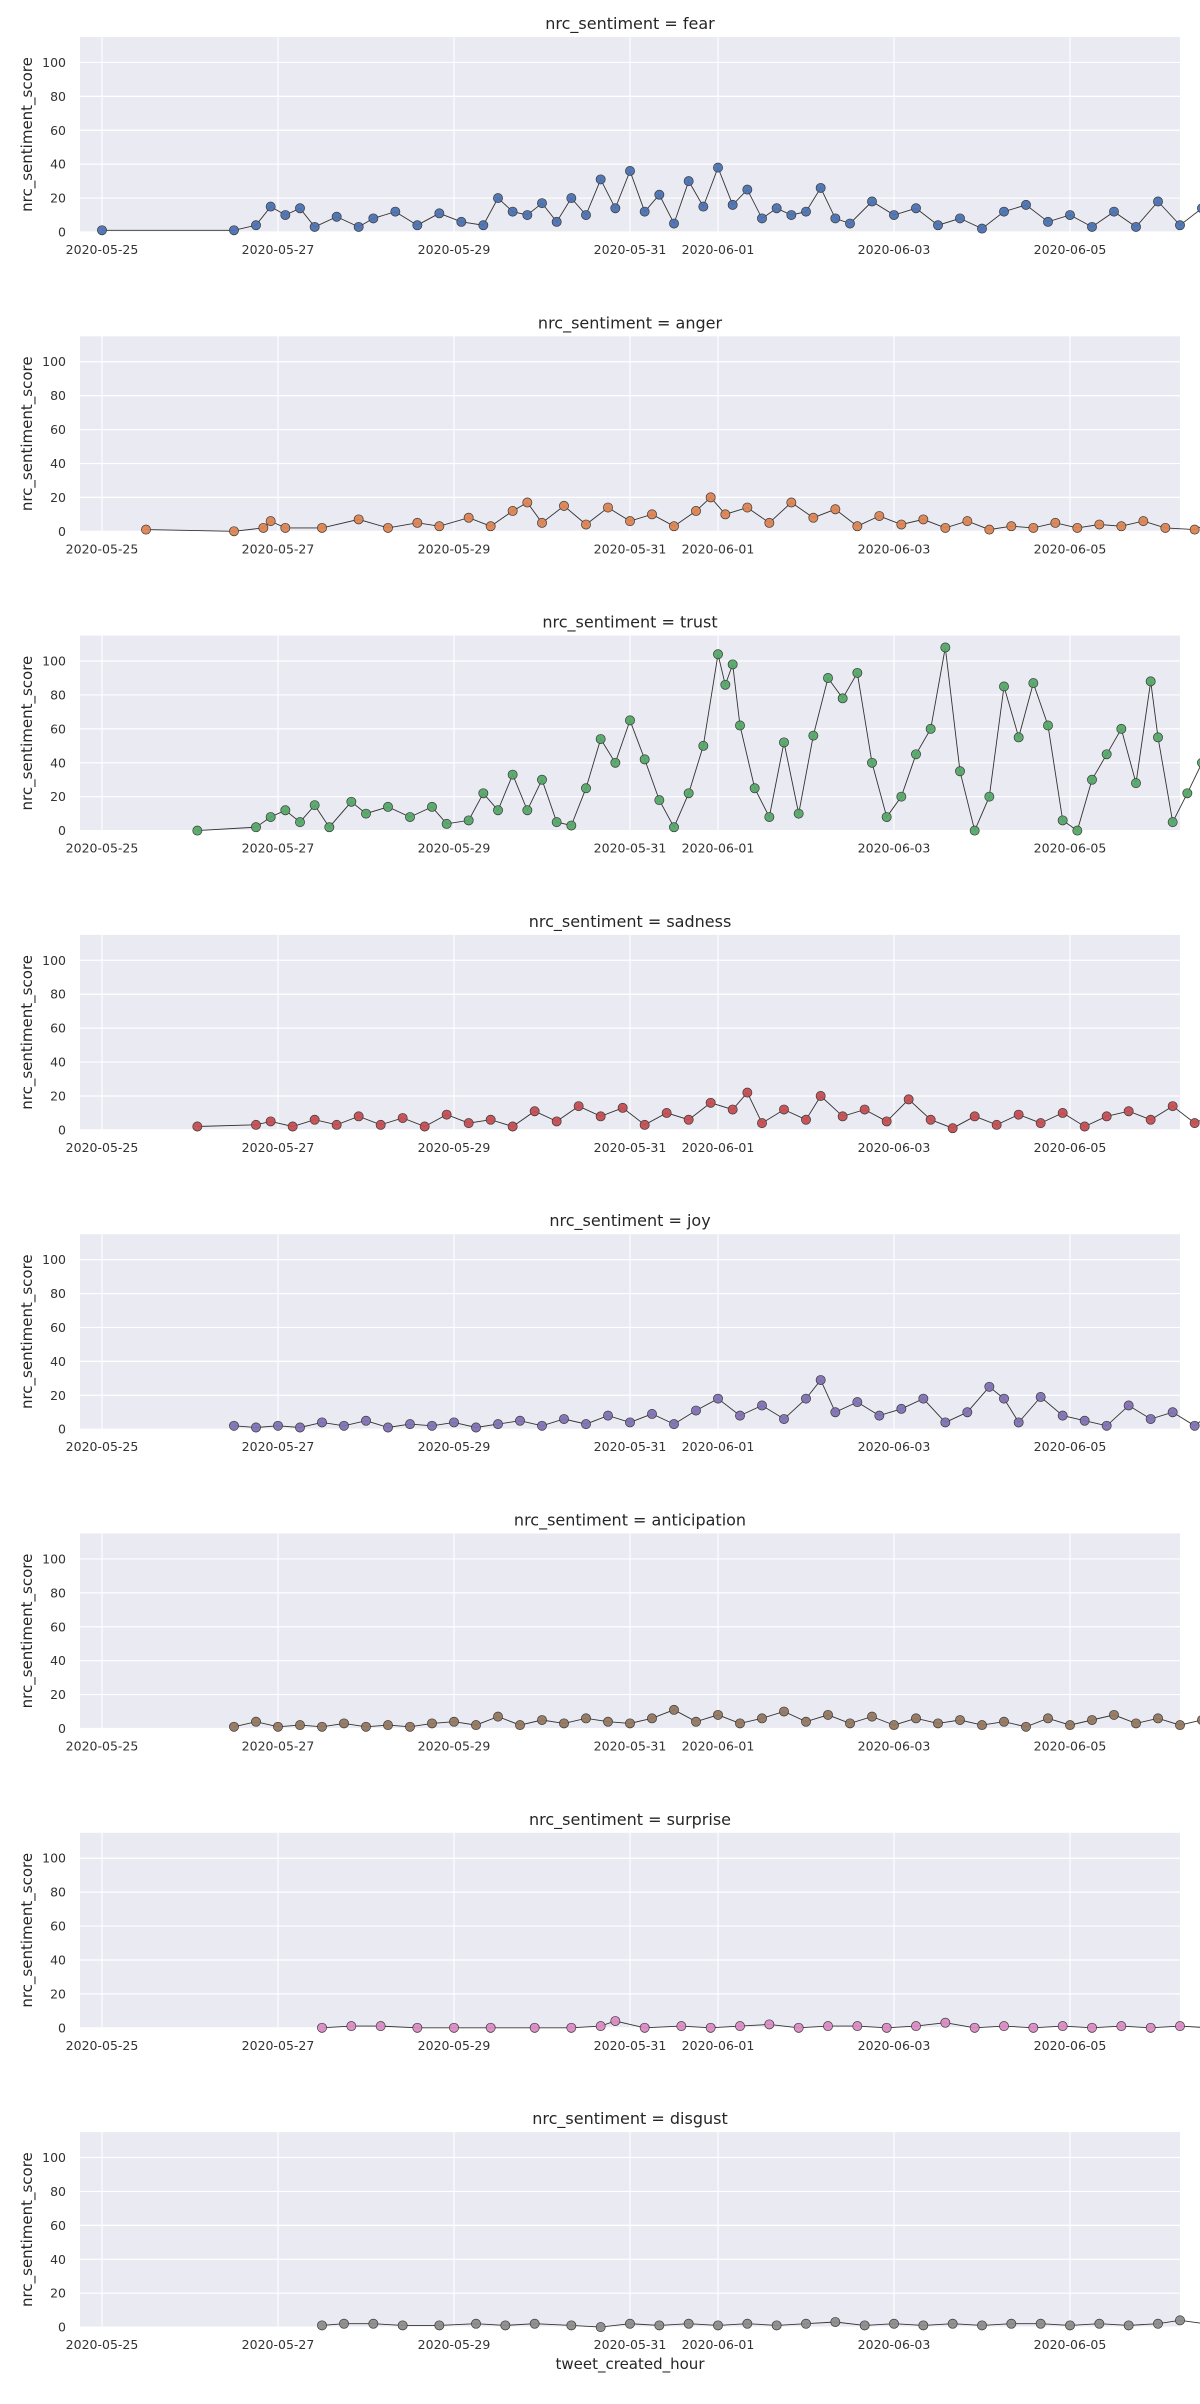 This screenshot has height=2404, width=1200. What do you see at coordinates (630, 922) in the screenshot?
I see `panel-title: nrc_sentiment = sadness` at bounding box center [630, 922].